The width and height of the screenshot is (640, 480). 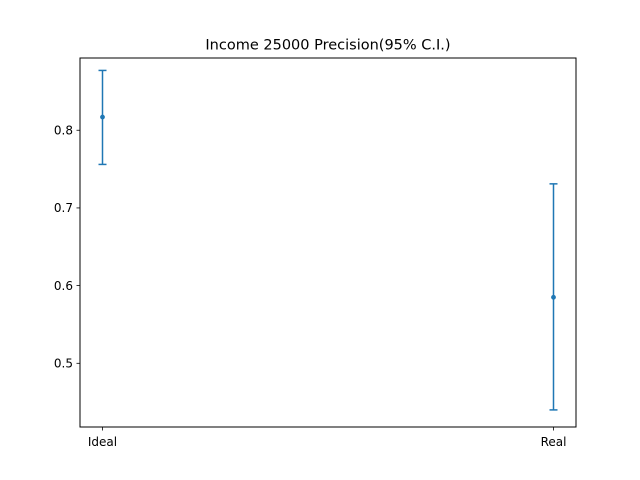 I want to click on y-axis: 0.5 0.6 0.7 0.8, so click(x=67, y=247).